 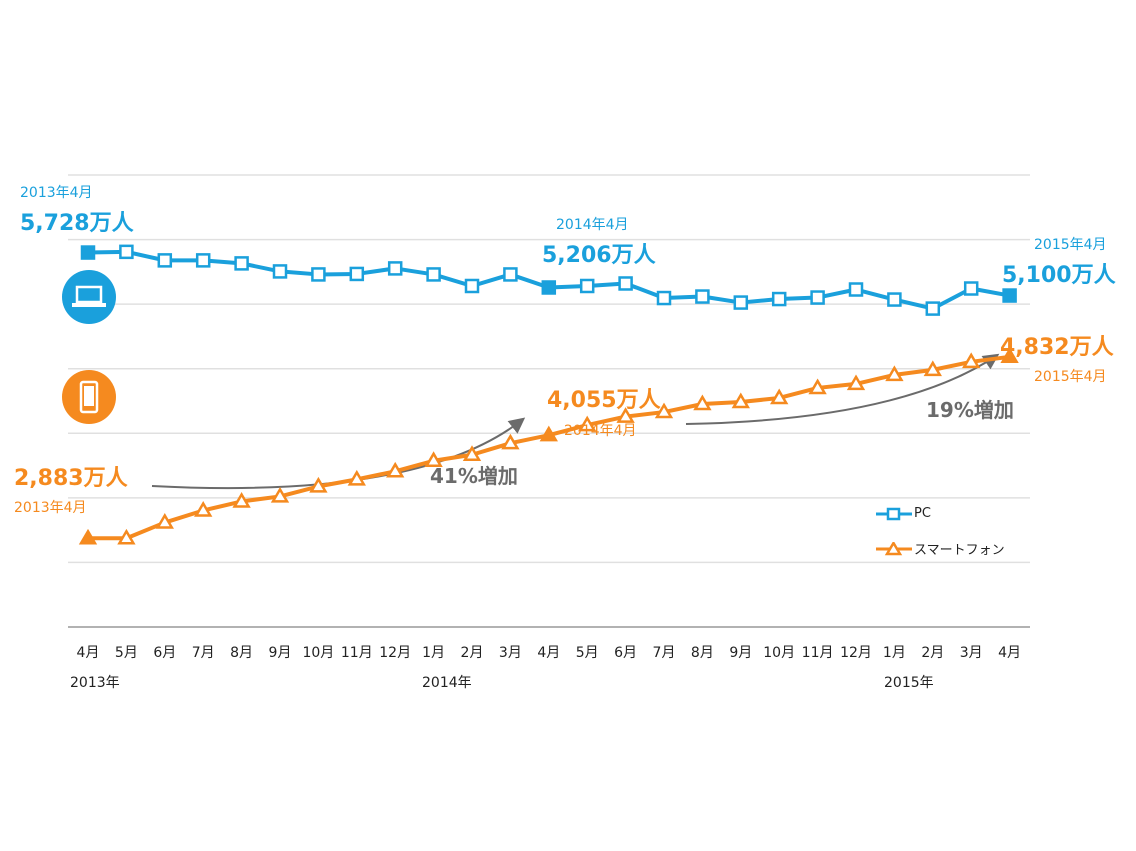 I want to click on smartphone-icon, so click(x=89, y=397).